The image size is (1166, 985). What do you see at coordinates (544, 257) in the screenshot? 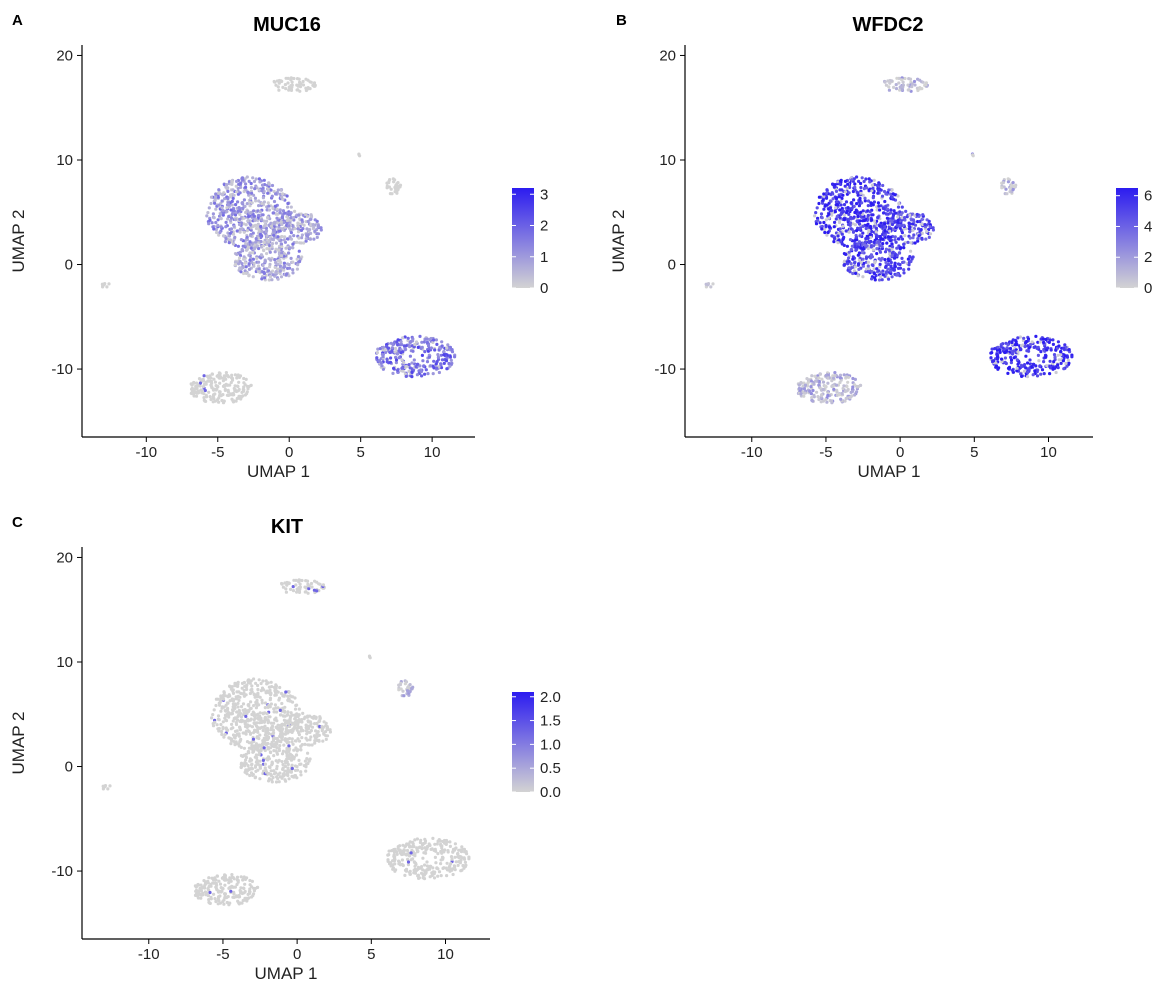
I see `legend-tick-label: 1` at bounding box center [544, 257].